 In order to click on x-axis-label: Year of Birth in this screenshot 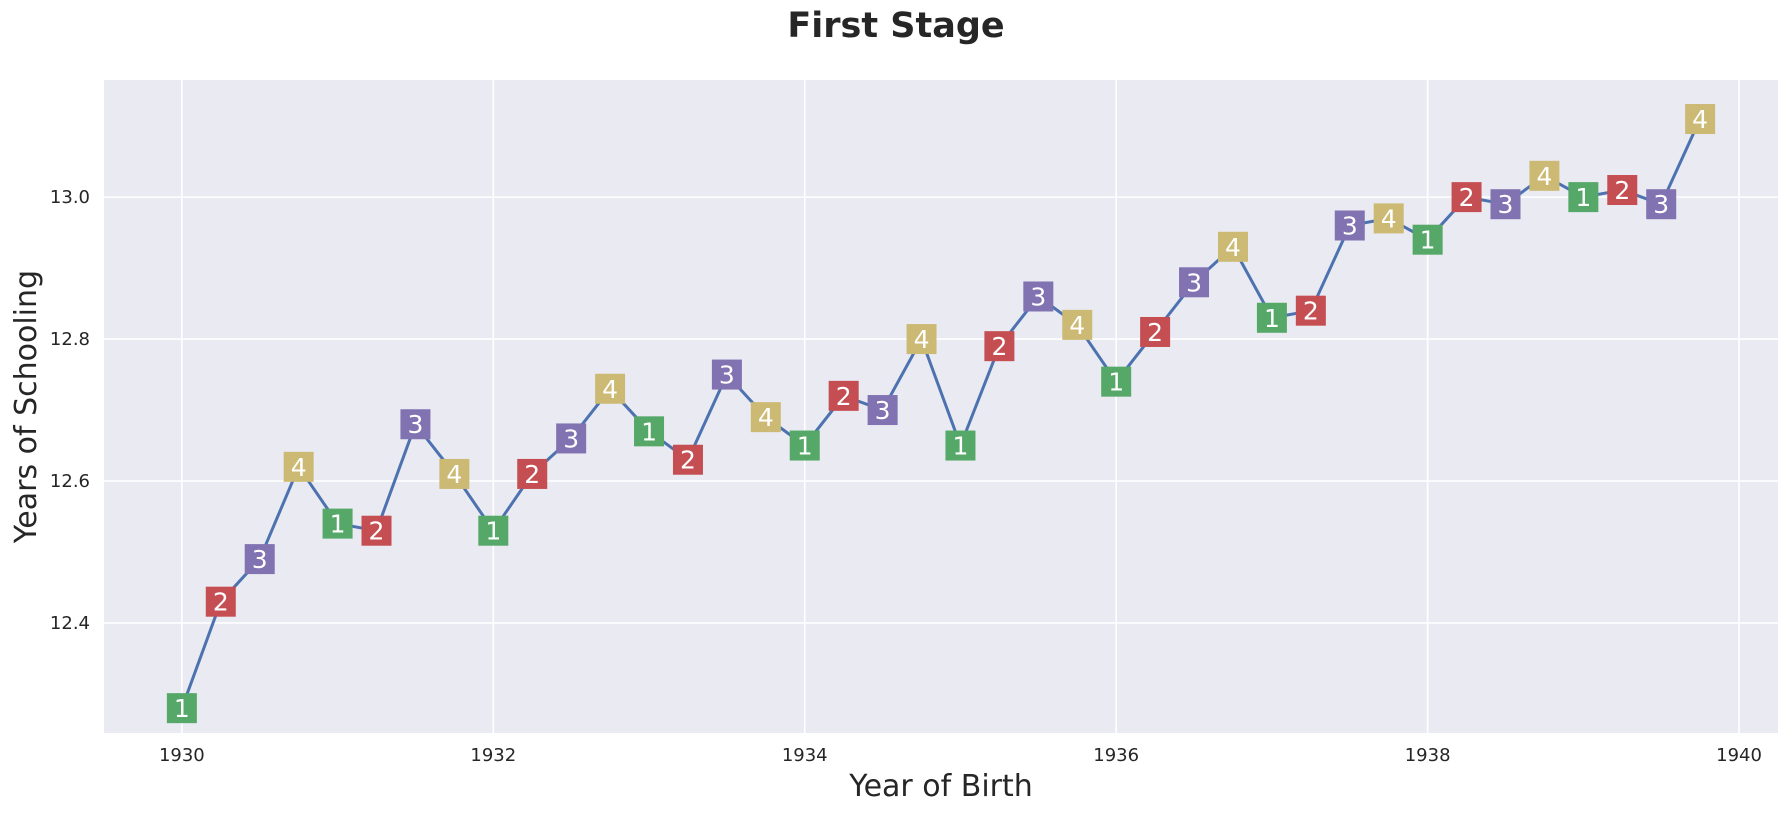, I will do `click(940, 786)`.